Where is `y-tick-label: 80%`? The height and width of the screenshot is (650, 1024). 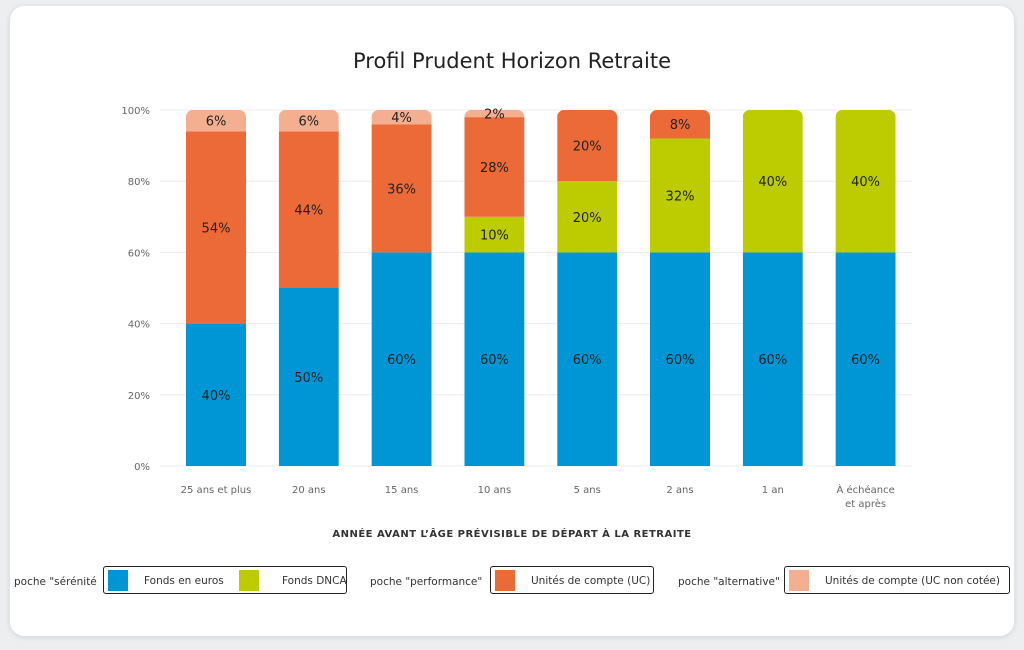
y-tick-label: 80% is located at coordinates (139, 182).